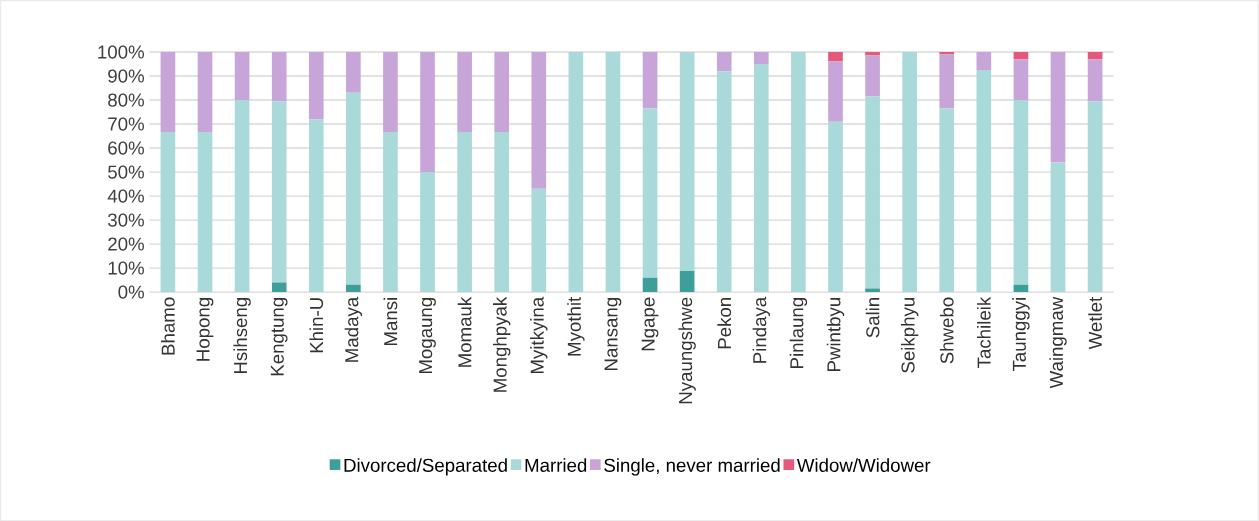 The height and width of the screenshot is (521, 1259). What do you see at coordinates (126, 244) in the screenshot?
I see `y-tick-label: 20%` at bounding box center [126, 244].